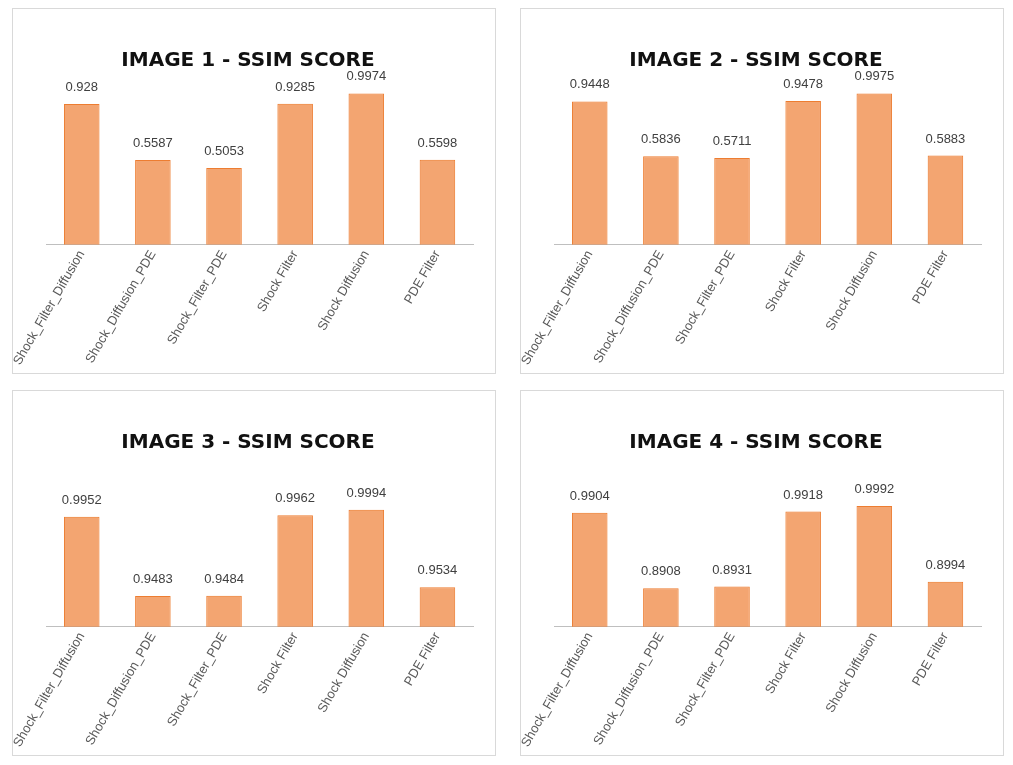 This screenshot has width=1013, height=765. I want to click on data-label: 0.5711, so click(732, 141).